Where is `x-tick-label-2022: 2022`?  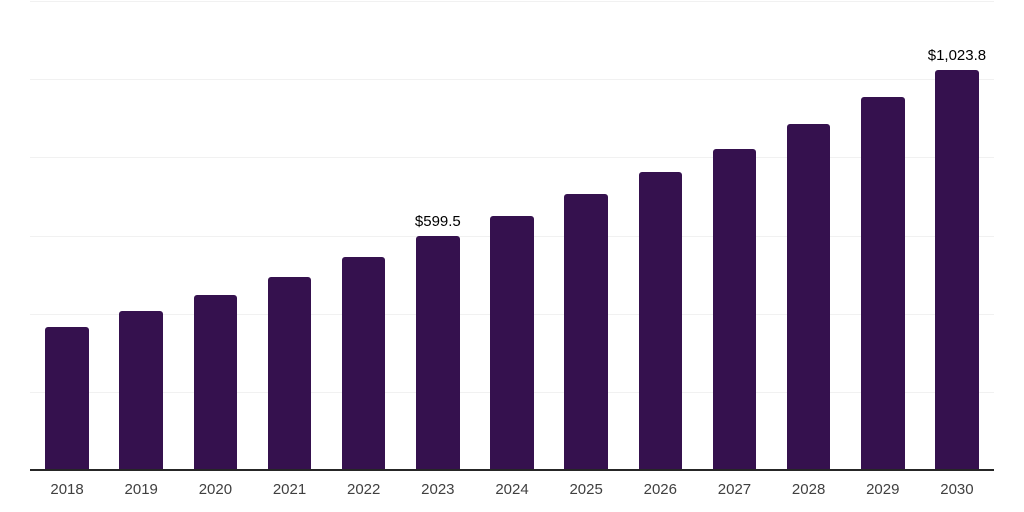
x-tick-label-2022: 2022 is located at coordinates (364, 489).